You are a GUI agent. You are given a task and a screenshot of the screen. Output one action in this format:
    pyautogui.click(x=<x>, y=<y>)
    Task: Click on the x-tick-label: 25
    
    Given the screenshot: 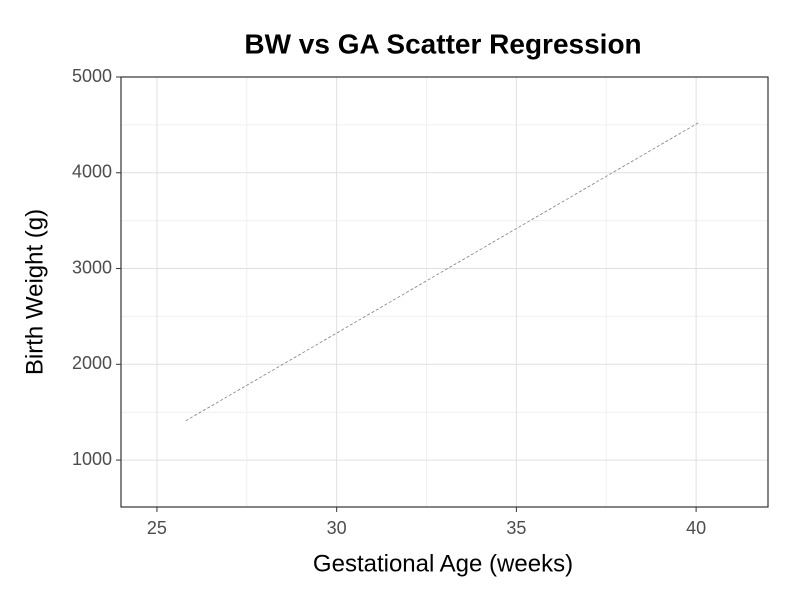 What is the action you would take?
    pyautogui.click(x=157, y=528)
    